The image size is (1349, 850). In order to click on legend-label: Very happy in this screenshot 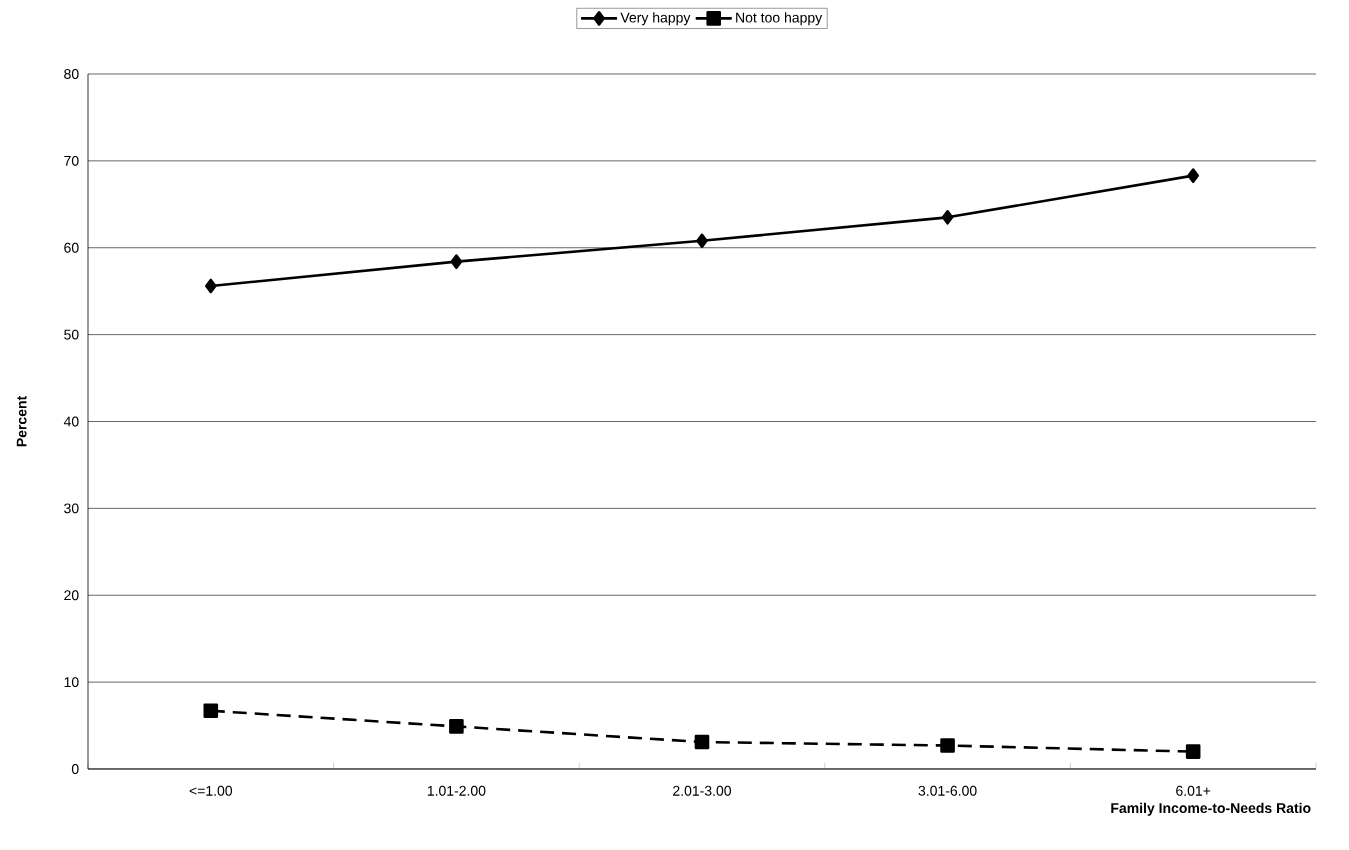, I will do `click(655, 19)`.